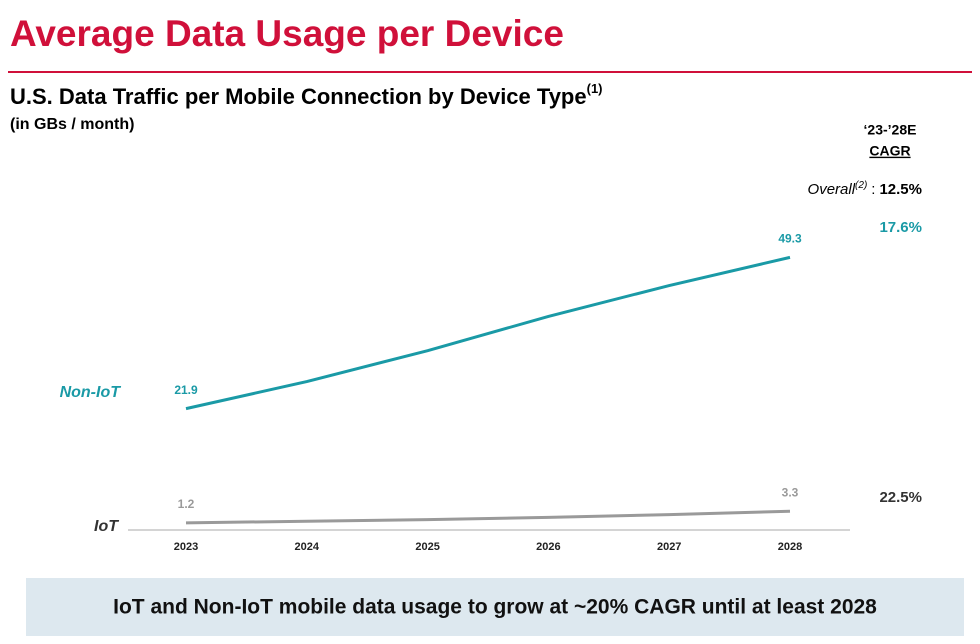 The width and height of the screenshot is (980, 644). What do you see at coordinates (287, 33) in the screenshot?
I see `title: Average Data Usage per Device` at bounding box center [287, 33].